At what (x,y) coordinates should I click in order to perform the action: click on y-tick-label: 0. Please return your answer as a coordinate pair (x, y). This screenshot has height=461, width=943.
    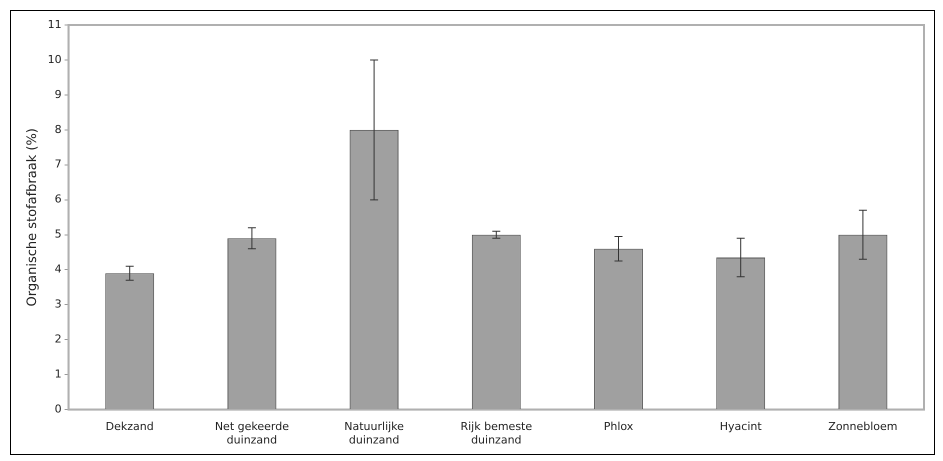
    Looking at the image, I should click on (58, 409).